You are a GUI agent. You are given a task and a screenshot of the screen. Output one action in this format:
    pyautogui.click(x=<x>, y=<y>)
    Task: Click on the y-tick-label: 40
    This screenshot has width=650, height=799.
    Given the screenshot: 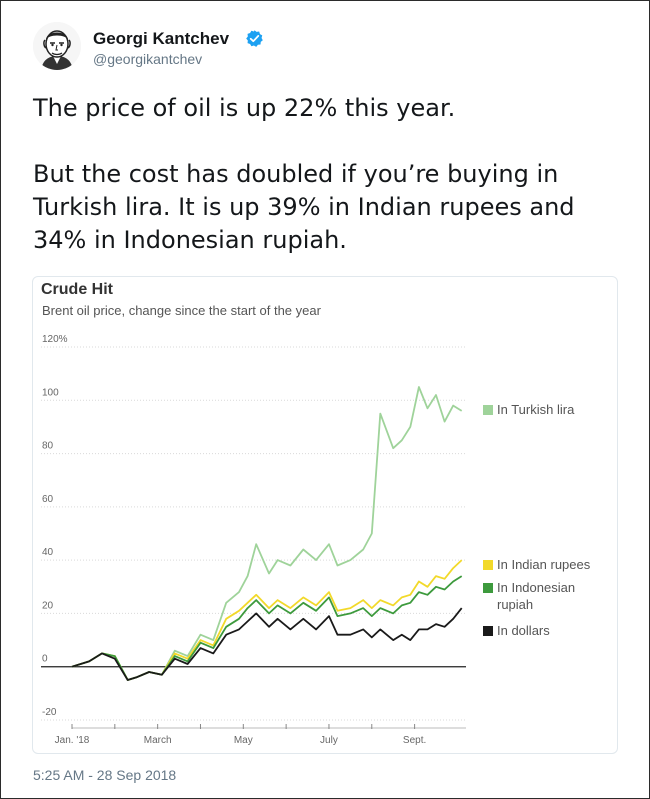 What is the action you would take?
    pyautogui.click(x=48, y=552)
    